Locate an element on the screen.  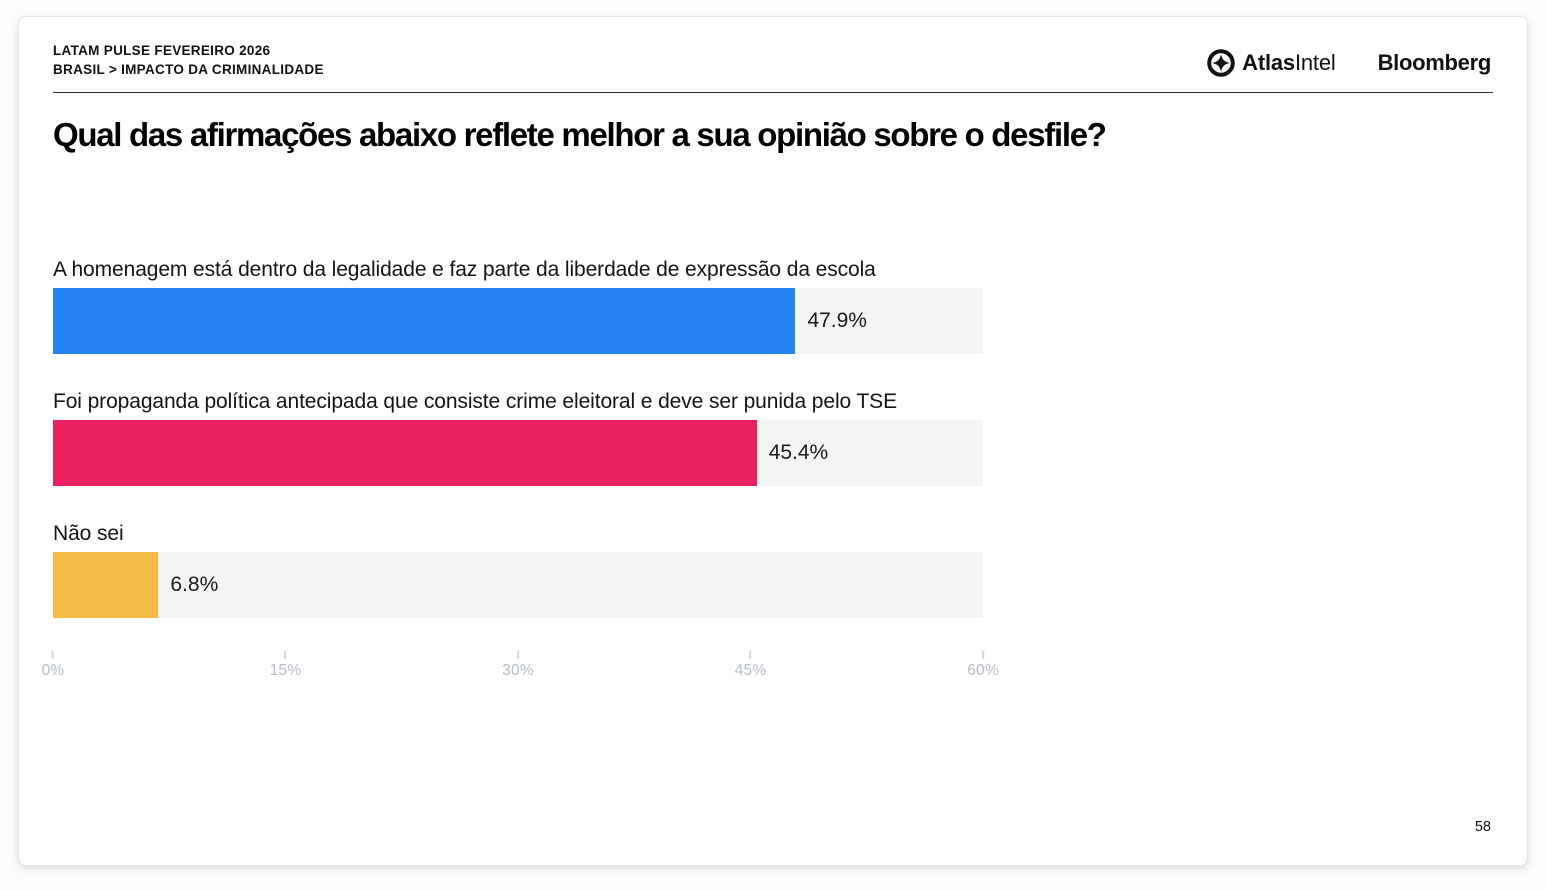
x-axis-tick: 15% is located at coordinates (286, 665).